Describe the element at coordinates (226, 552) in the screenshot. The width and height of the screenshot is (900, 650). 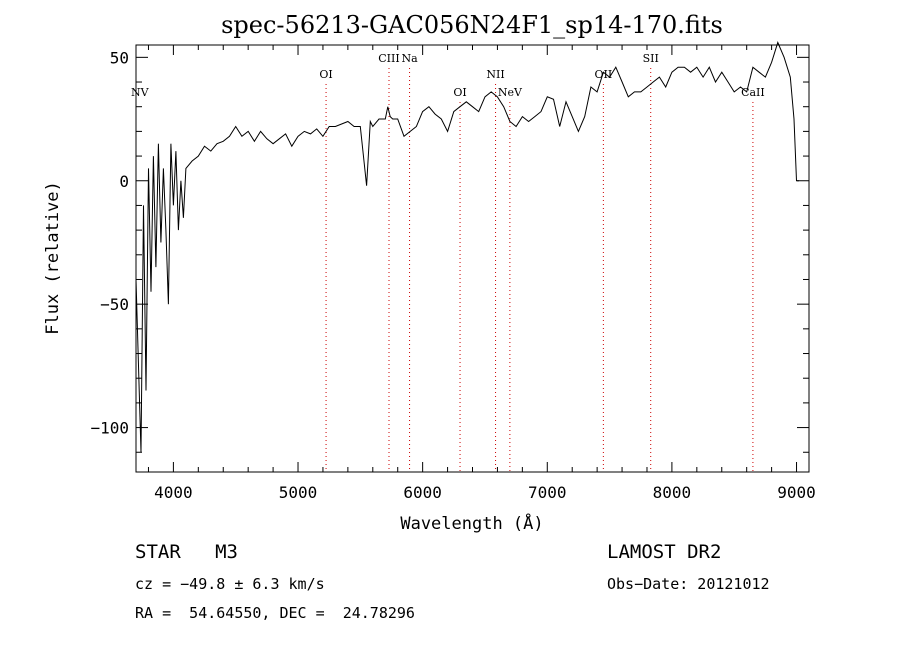
I see `subclass-label: M3` at that location.